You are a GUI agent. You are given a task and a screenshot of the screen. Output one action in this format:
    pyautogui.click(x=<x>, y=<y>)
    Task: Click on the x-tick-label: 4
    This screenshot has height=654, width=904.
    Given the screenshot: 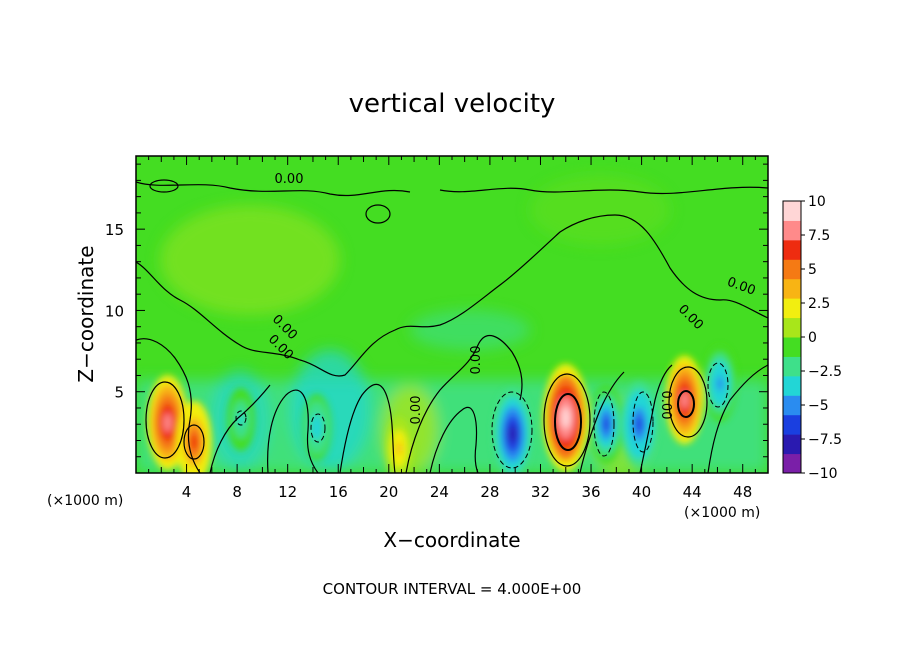 What is the action you would take?
    pyautogui.click(x=187, y=492)
    